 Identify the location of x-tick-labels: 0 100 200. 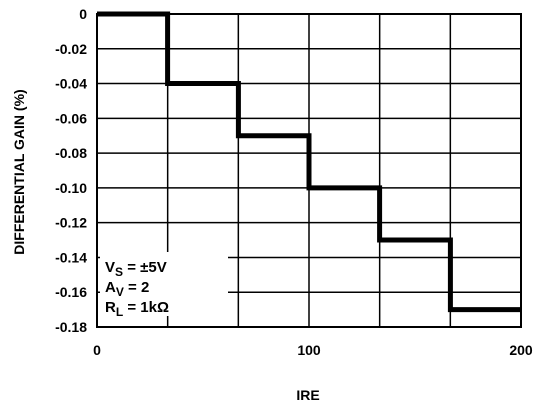
(313, 350).